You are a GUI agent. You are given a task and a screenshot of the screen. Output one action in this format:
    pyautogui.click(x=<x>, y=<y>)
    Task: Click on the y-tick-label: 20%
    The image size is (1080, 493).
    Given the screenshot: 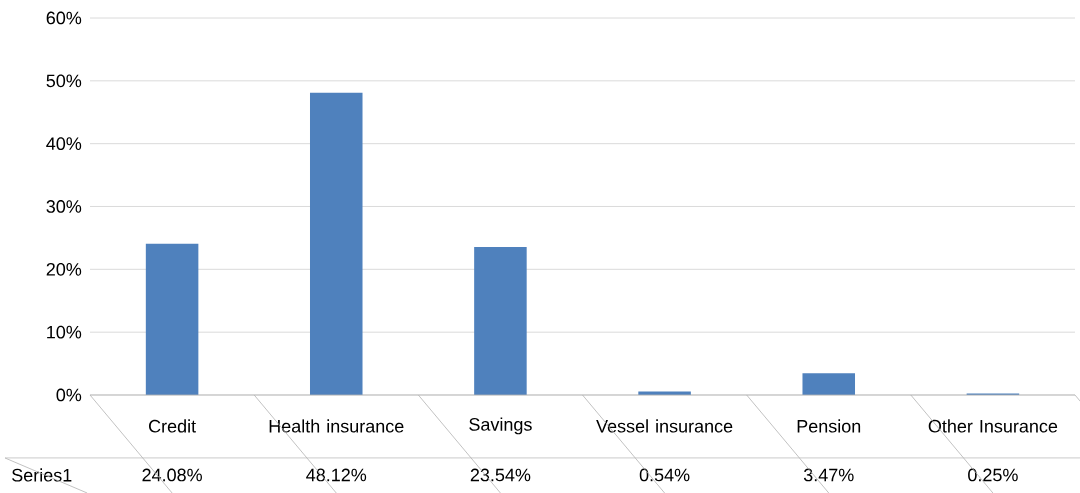 What is the action you would take?
    pyautogui.click(x=64, y=269)
    